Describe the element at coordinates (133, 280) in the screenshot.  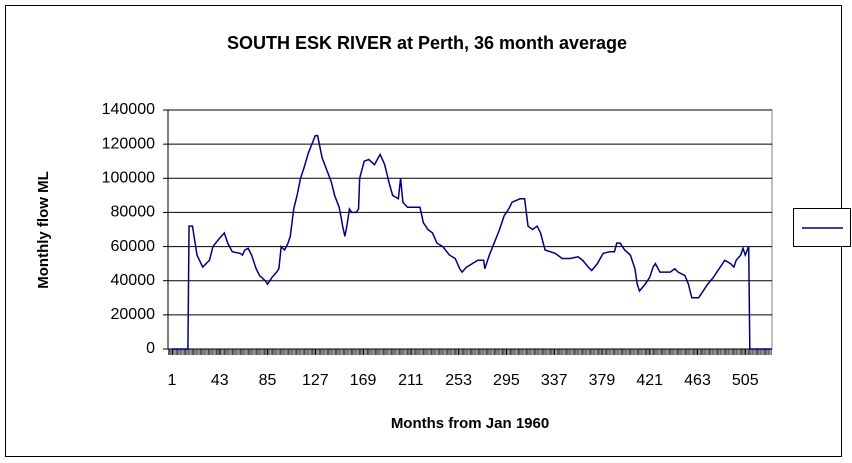
I see `y-tick-label: 40000` at that location.